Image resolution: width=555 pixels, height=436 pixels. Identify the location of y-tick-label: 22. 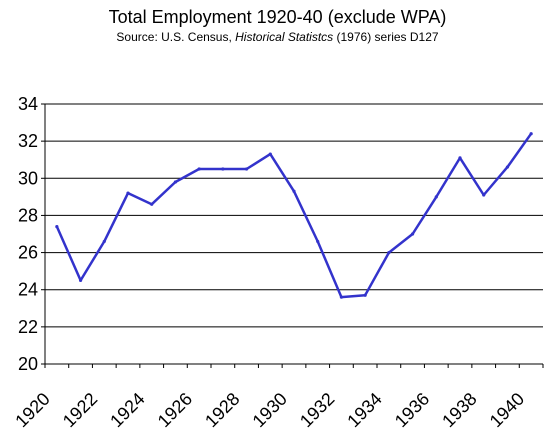
(28, 327).